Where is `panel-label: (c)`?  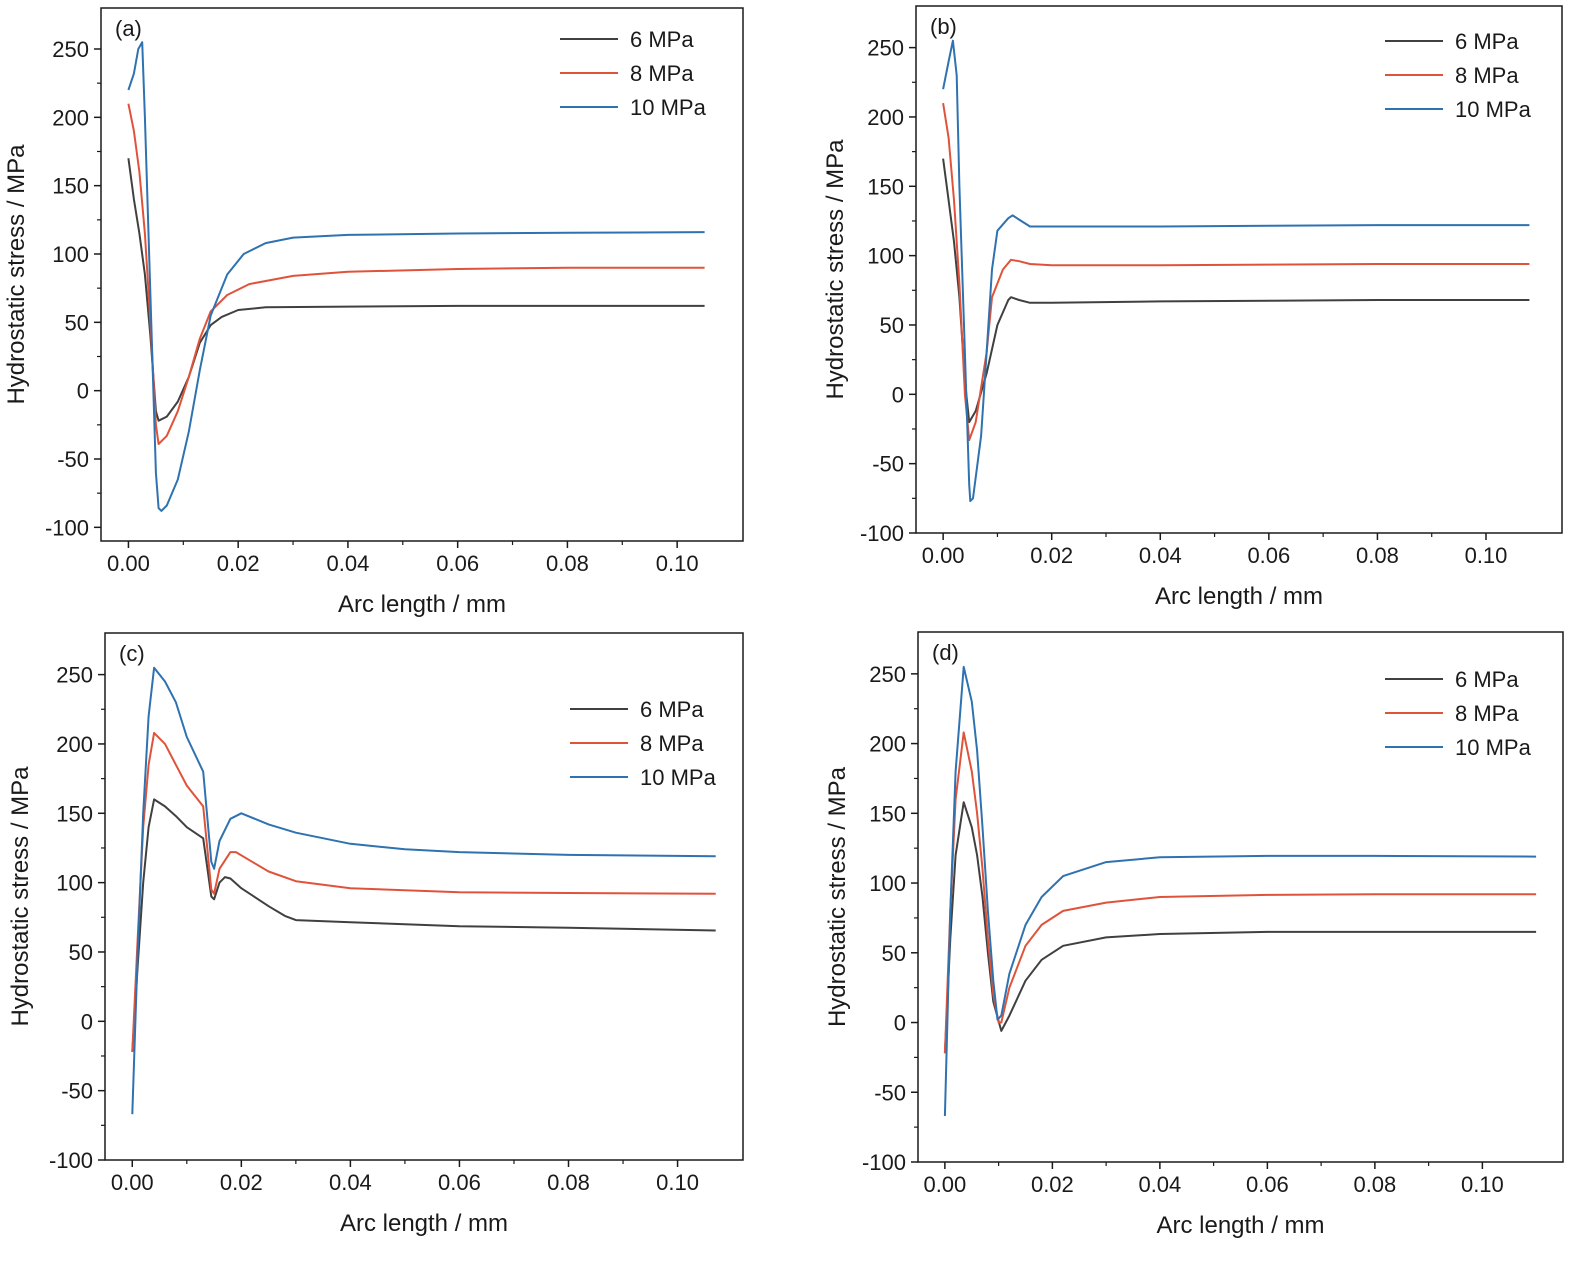 panel-label: (c) is located at coordinates (132, 653).